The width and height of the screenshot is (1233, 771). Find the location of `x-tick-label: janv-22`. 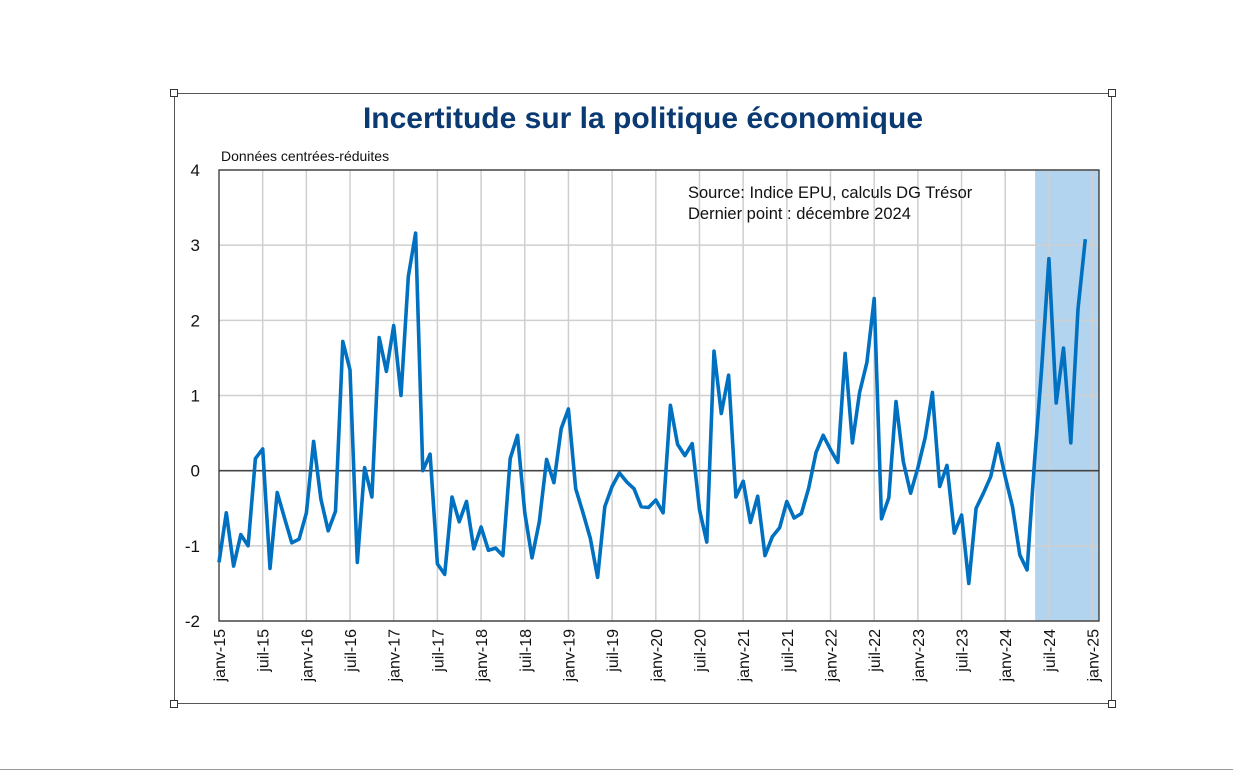

x-tick-label: janv-22 is located at coordinates (832, 656).